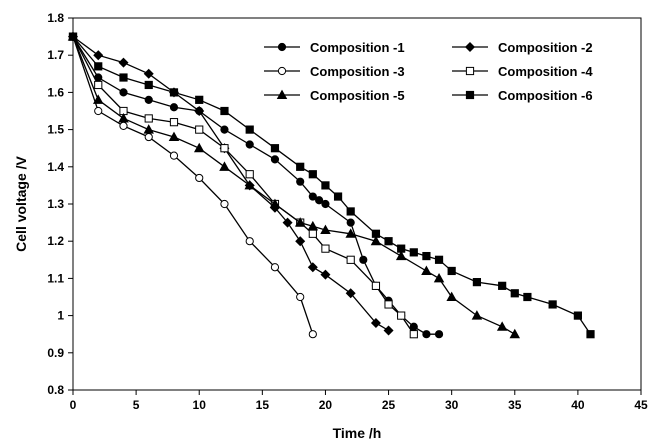  Describe the element at coordinates (326, 405) in the screenshot. I see `x-tick-label: 20` at that location.